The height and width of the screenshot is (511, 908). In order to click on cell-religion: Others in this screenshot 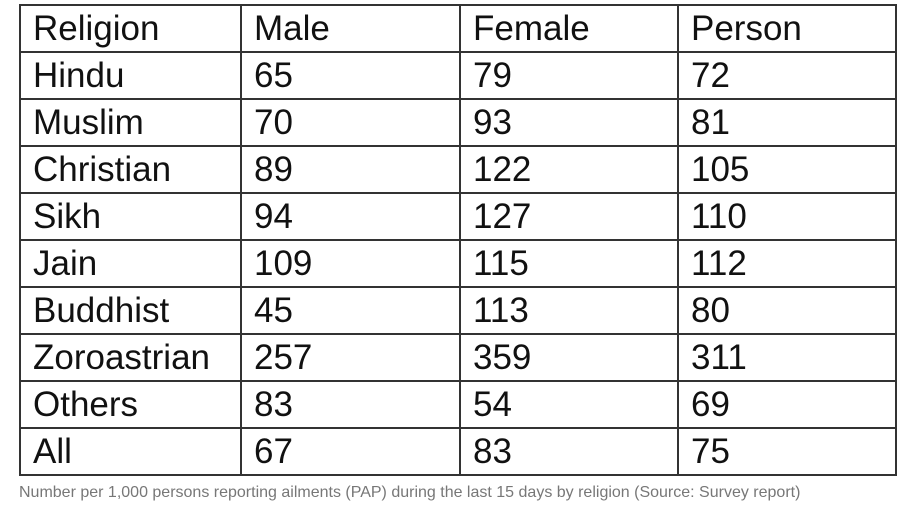, I will do `click(130, 404)`.